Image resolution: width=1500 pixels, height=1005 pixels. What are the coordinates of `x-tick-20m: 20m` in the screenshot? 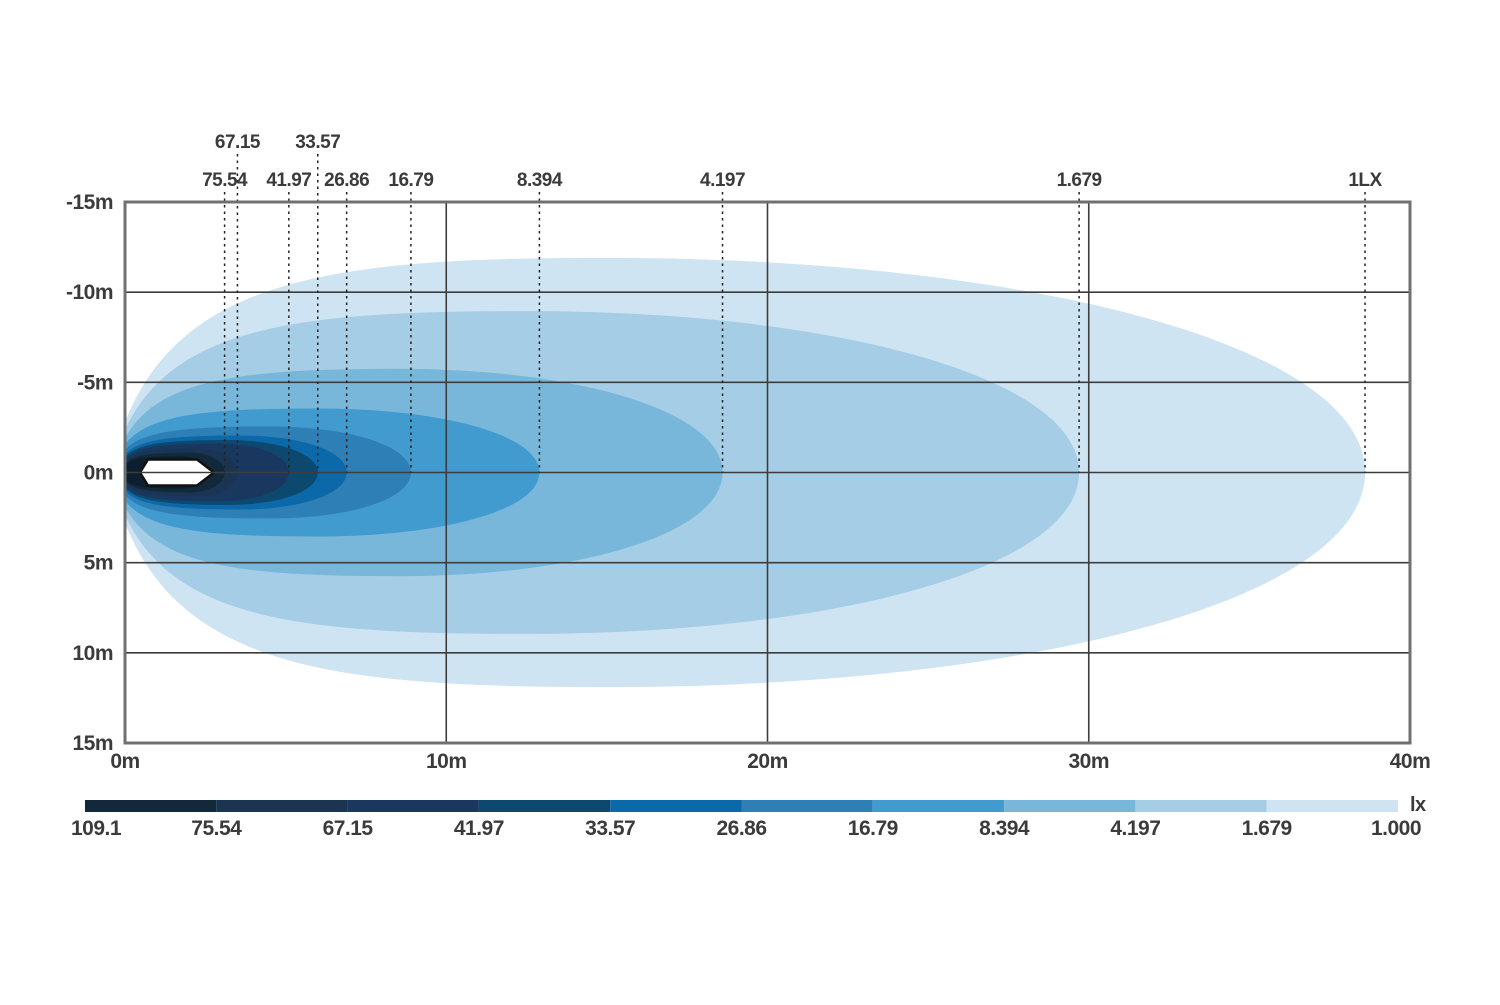 It's located at (767, 761).